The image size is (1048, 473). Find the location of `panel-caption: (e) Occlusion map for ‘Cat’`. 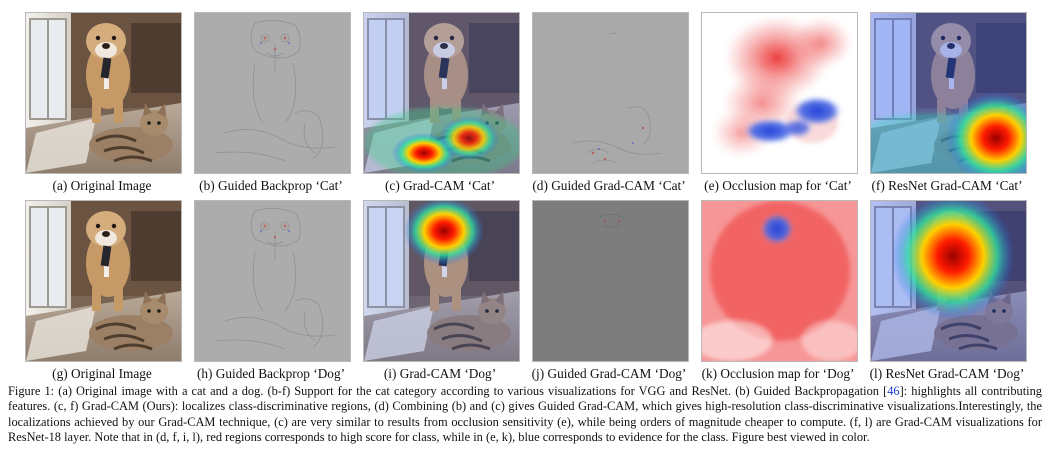

panel-caption: (e) Occlusion map for ‘Cat’ is located at coordinates (778, 185).